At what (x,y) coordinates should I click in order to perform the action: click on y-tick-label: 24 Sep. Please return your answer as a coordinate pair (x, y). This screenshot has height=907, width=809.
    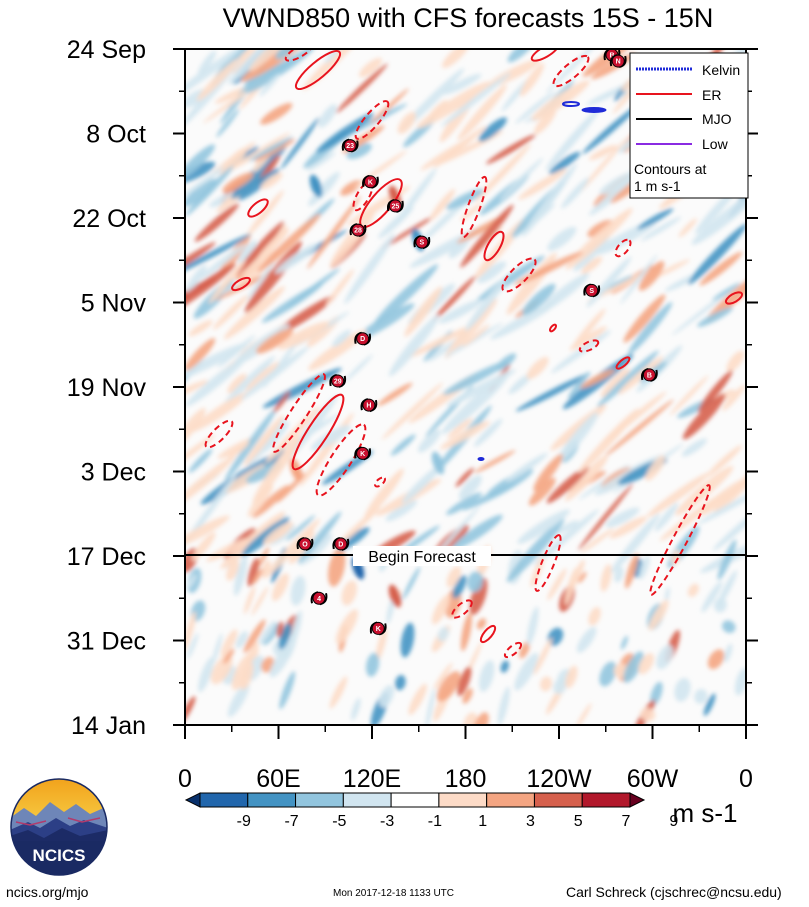
    Looking at the image, I should click on (106, 50).